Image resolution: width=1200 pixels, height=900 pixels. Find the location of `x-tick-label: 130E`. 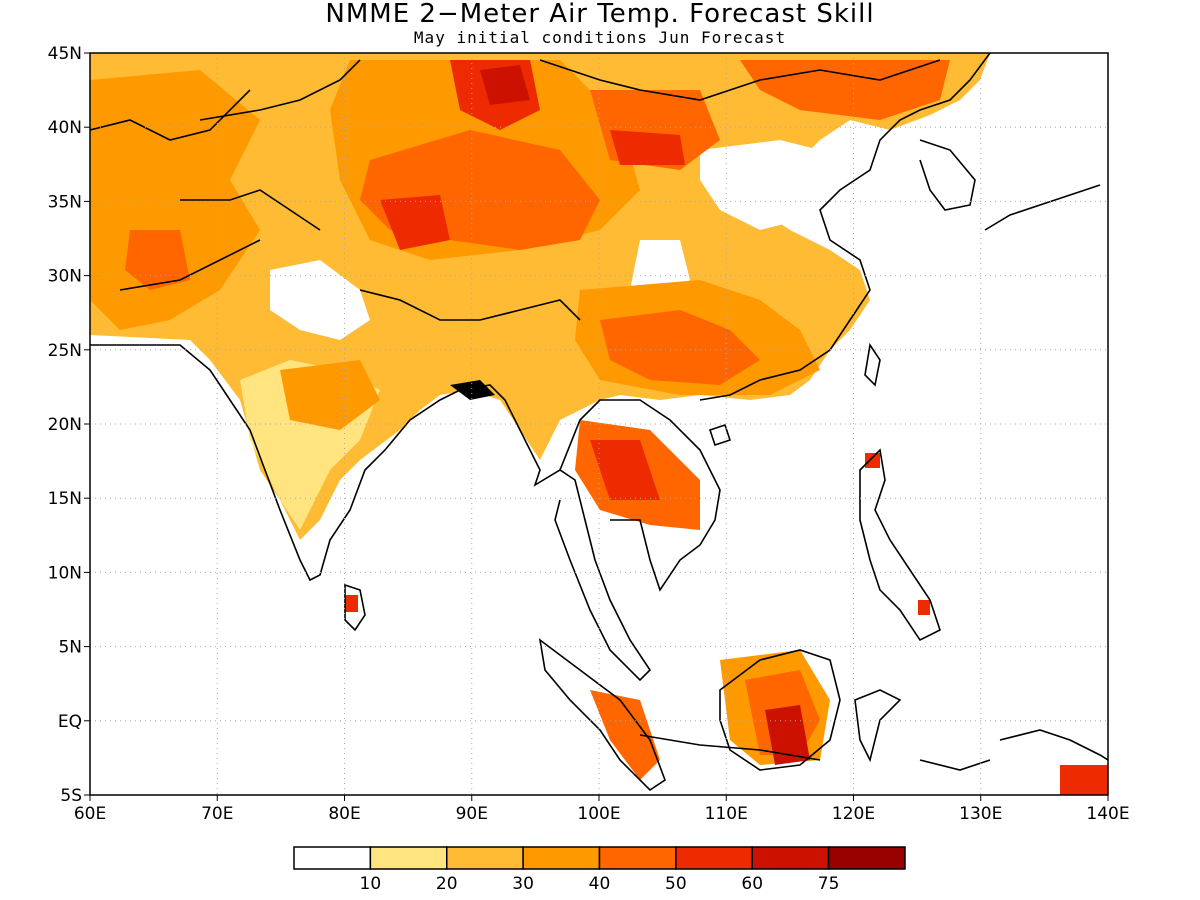

x-tick-label: 130E is located at coordinates (980, 814).